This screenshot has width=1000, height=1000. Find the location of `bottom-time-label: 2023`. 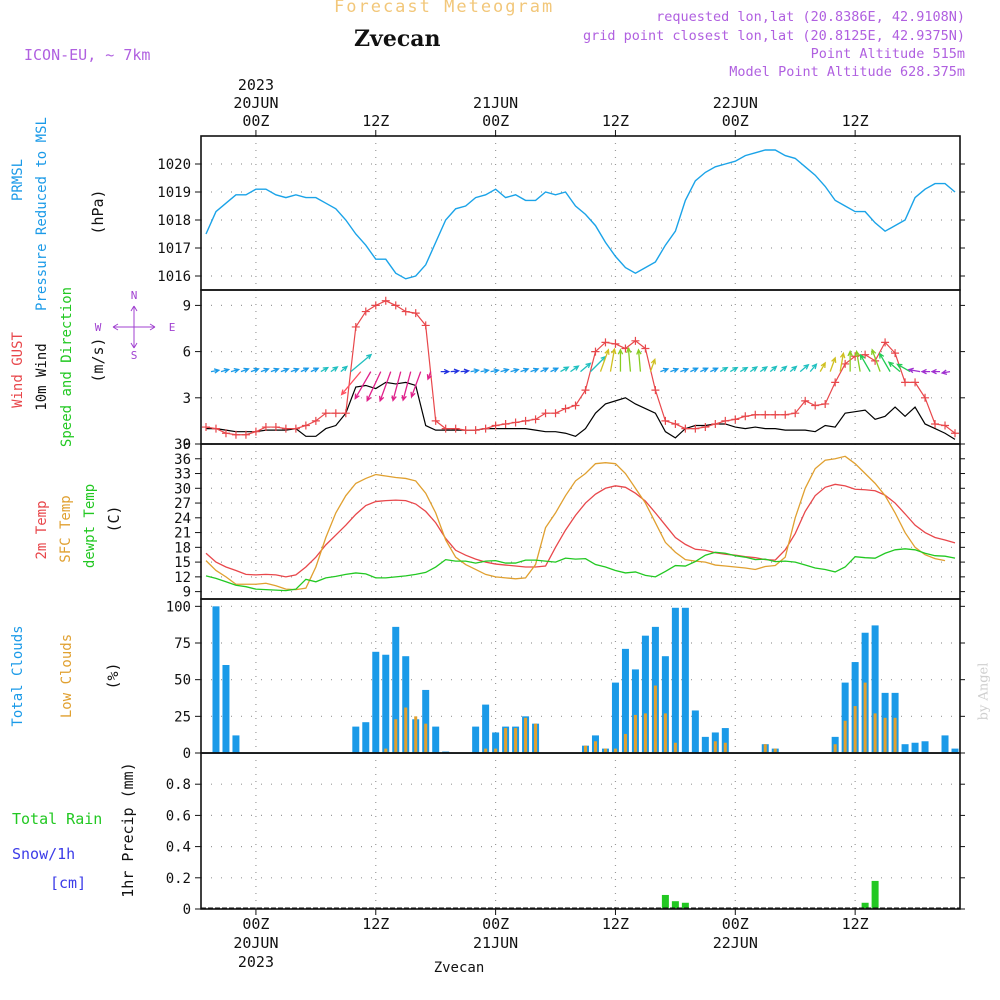

bottom-time-label: 2023 is located at coordinates (256, 962).